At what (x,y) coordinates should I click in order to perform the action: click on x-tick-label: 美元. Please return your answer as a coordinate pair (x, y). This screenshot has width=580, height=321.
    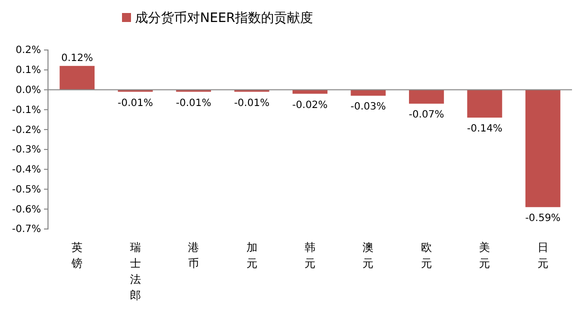
    Looking at the image, I should click on (484, 255).